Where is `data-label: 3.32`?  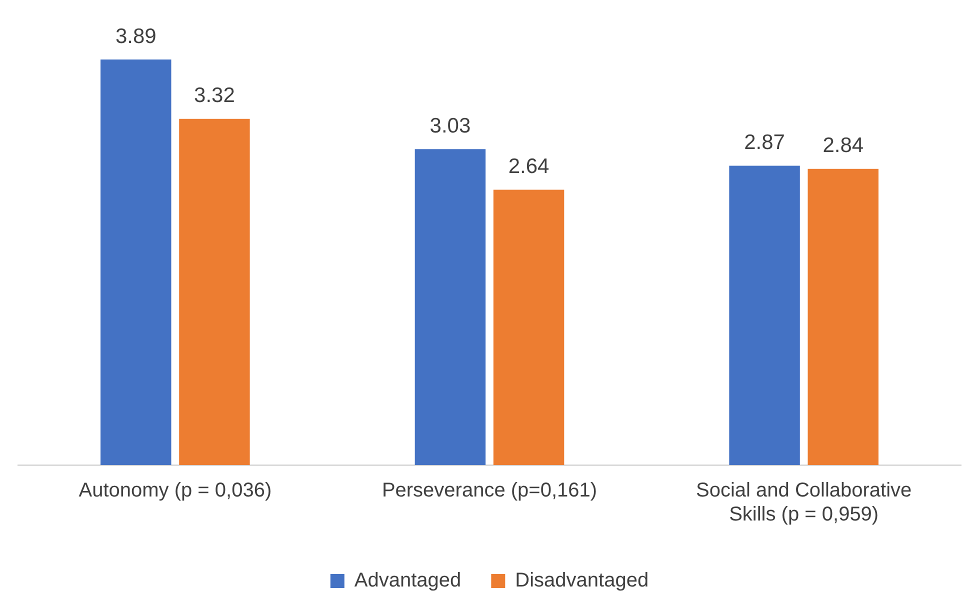
data-label: 3.32 is located at coordinates (214, 96).